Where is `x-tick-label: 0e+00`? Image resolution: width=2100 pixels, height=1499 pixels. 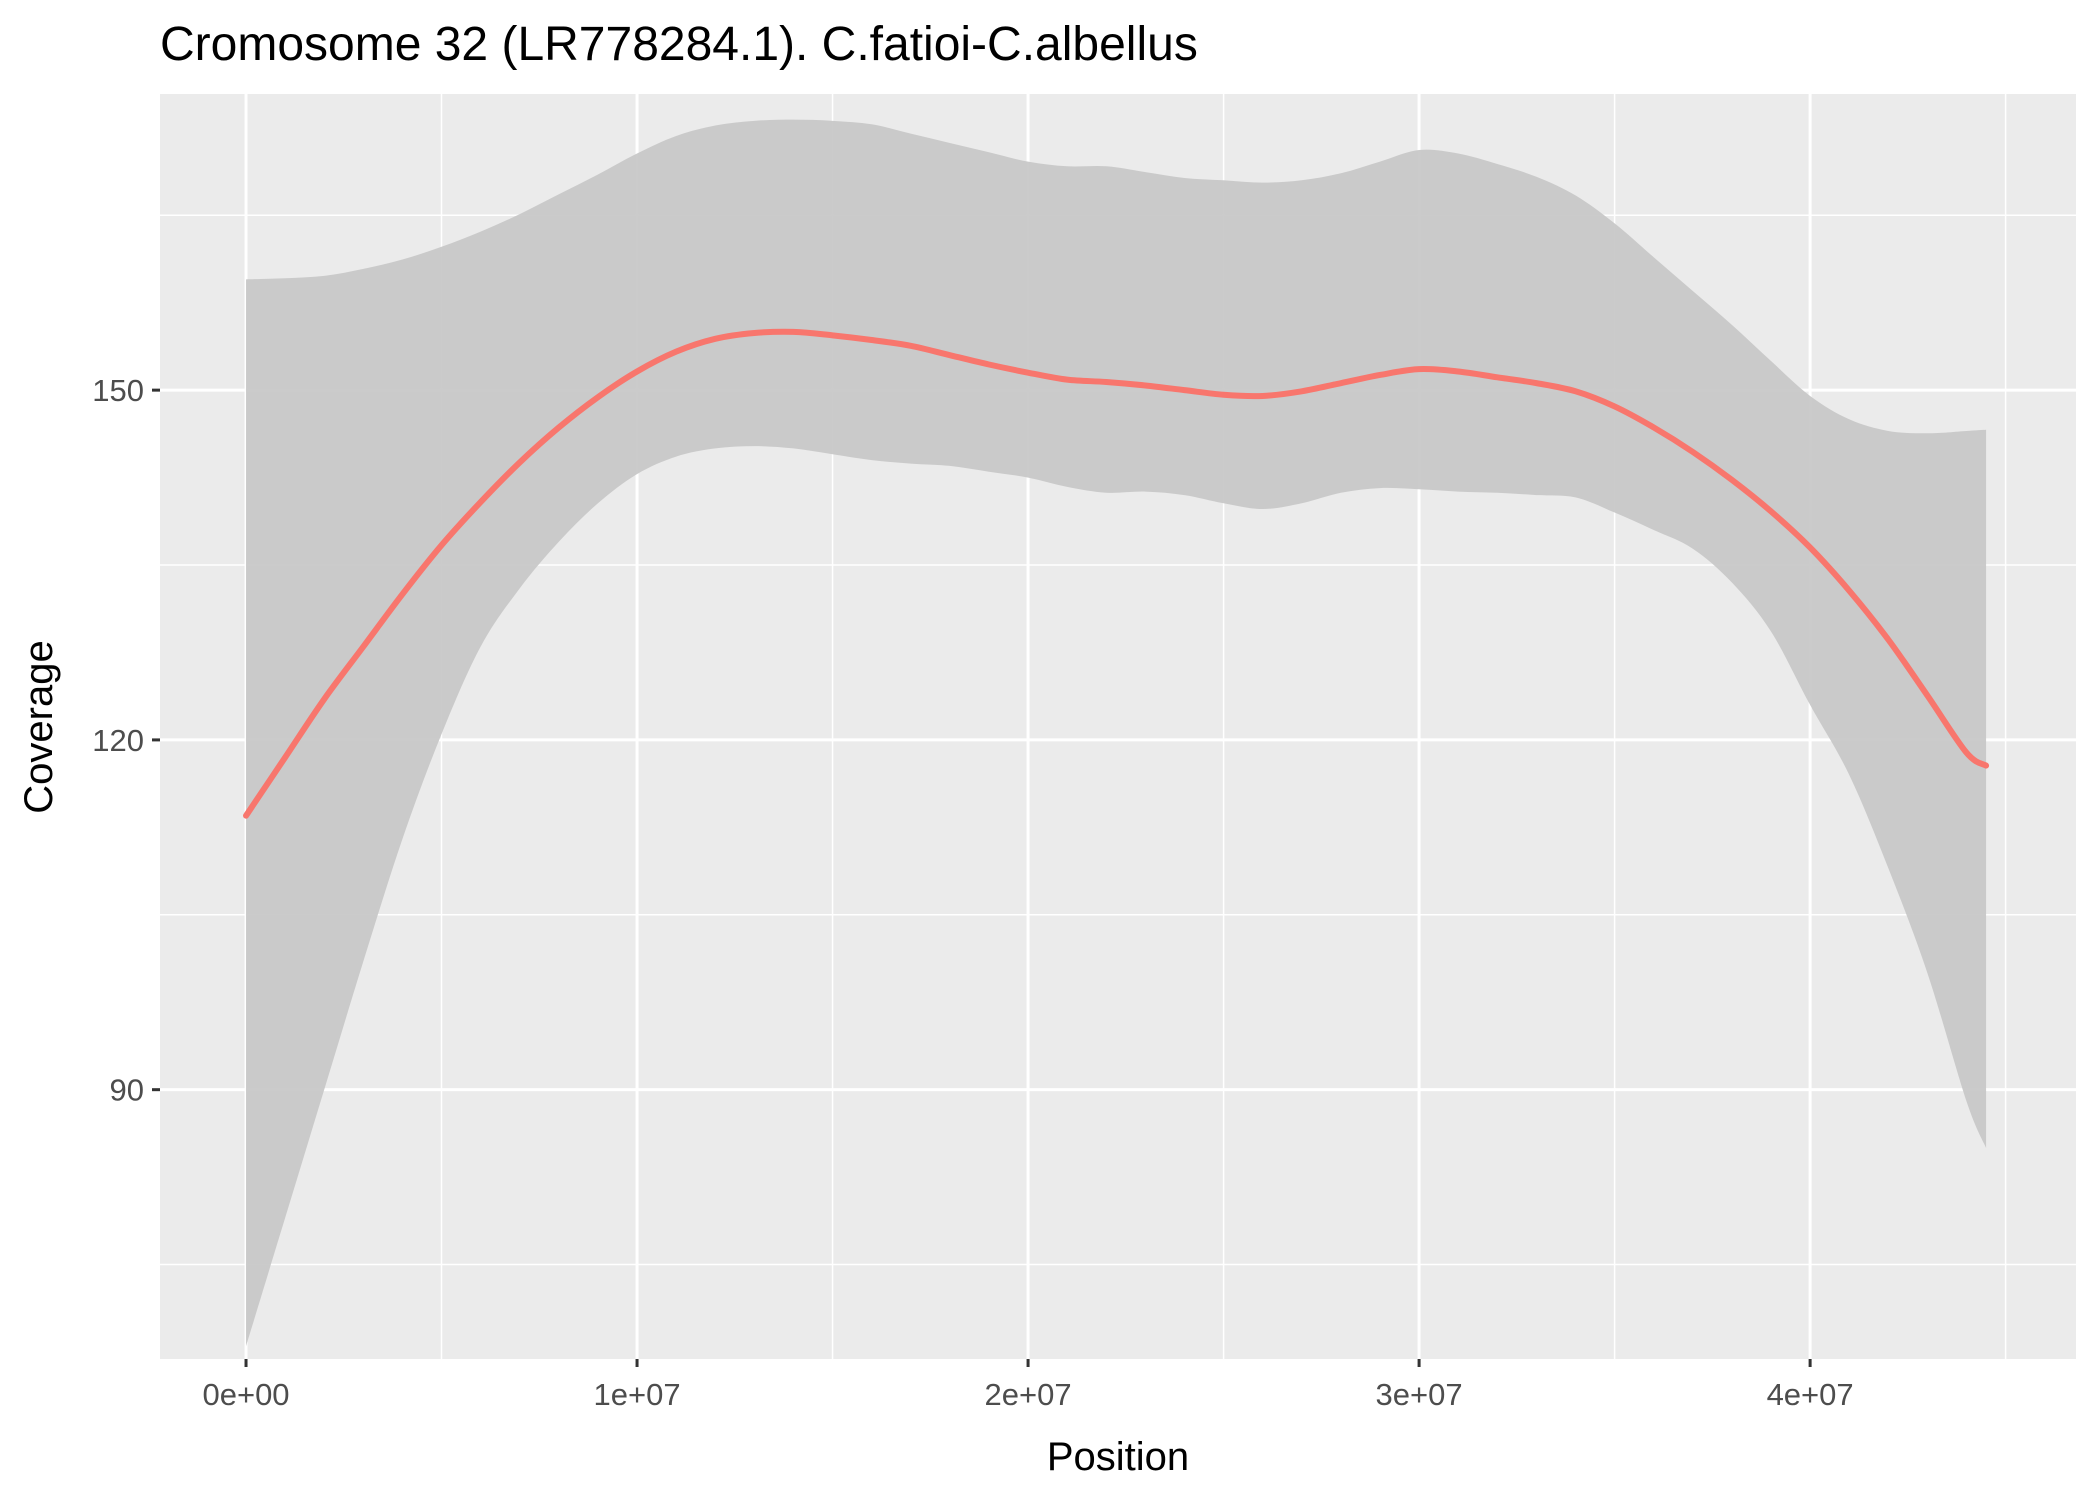 x-tick-label: 0e+00 is located at coordinates (245, 1394).